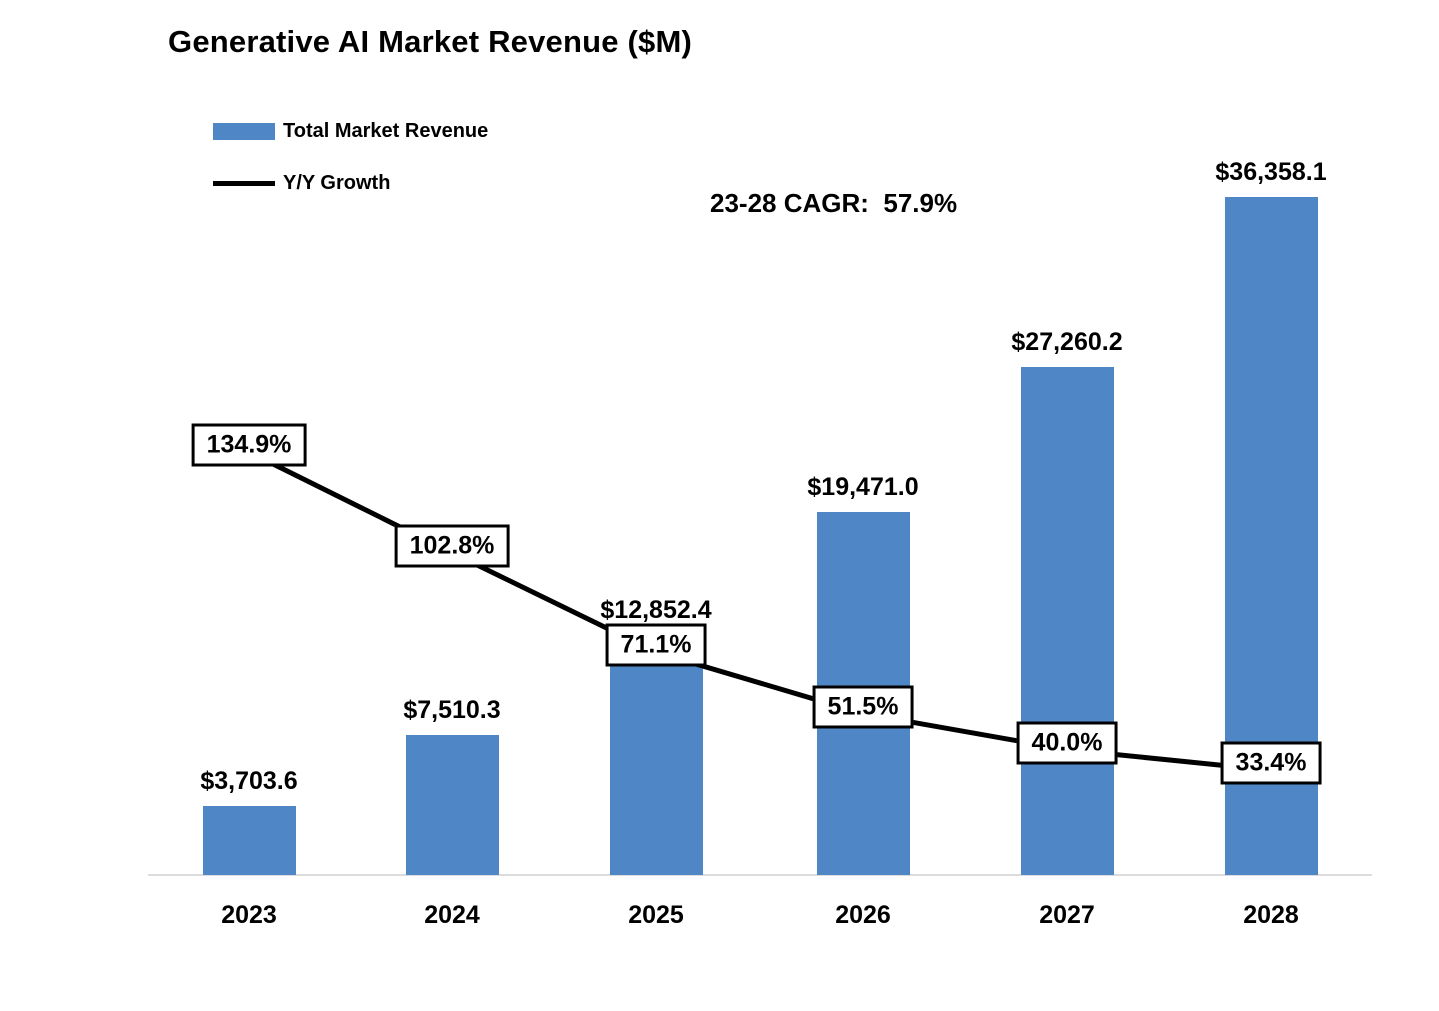  I want to click on growth-label-2027: 40.0%, so click(1067, 743).